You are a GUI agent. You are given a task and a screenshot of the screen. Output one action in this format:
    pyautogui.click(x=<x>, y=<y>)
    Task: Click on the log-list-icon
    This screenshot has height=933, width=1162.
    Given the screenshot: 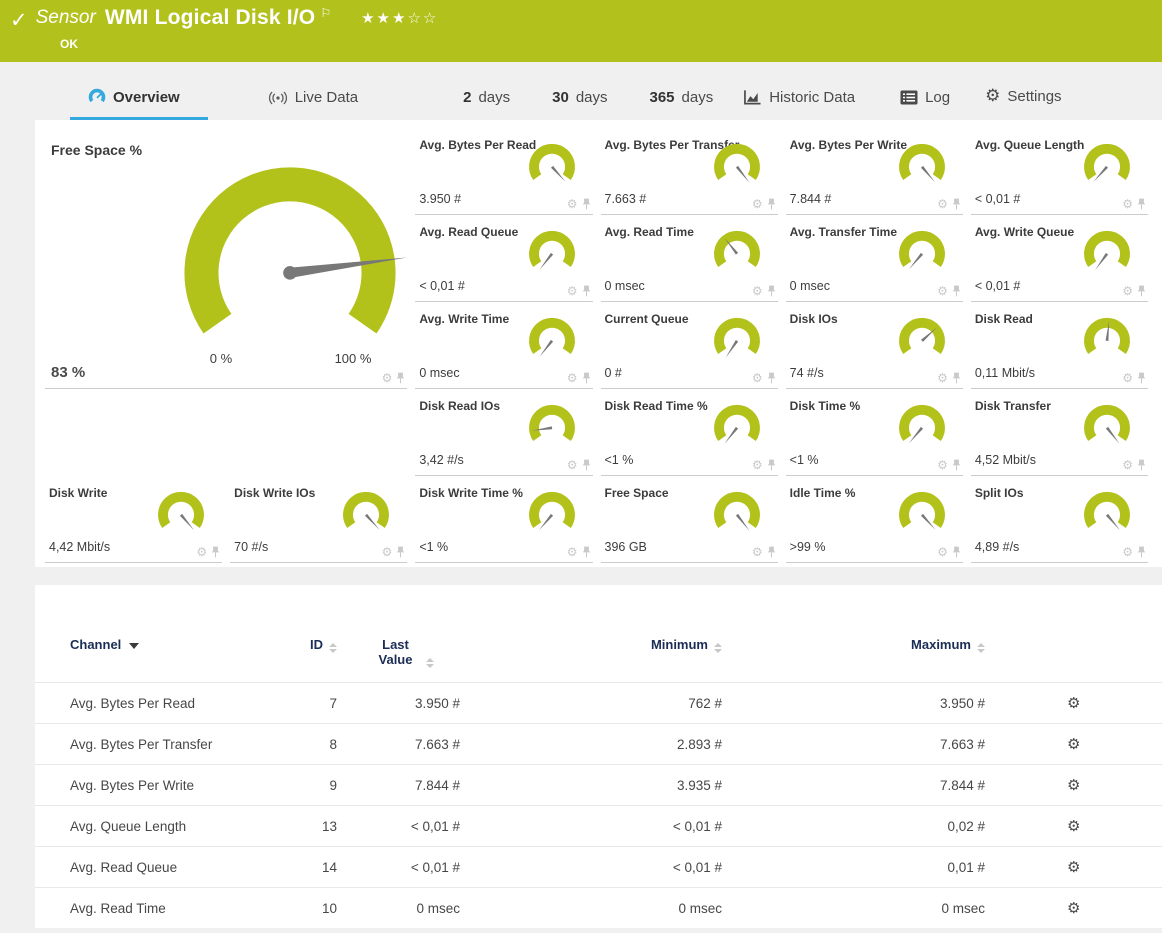 What is the action you would take?
    pyautogui.click(x=909, y=97)
    